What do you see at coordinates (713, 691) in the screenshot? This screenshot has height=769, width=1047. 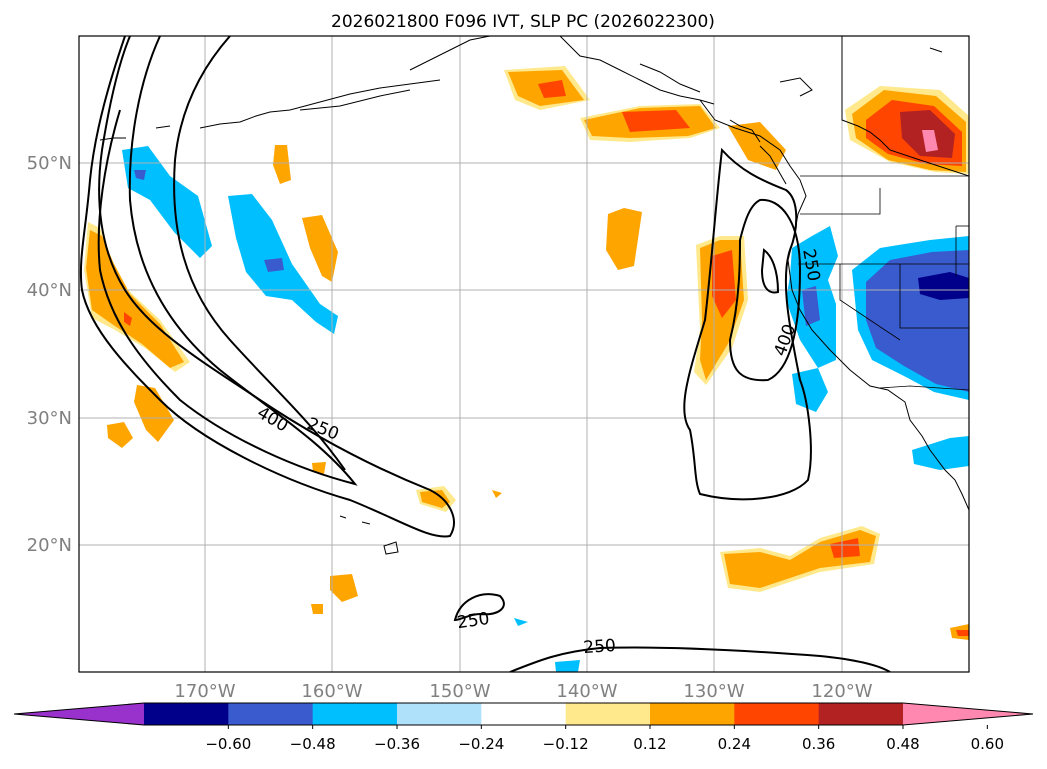 I see `lon-label: 130°W` at bounding box center [713, 691].